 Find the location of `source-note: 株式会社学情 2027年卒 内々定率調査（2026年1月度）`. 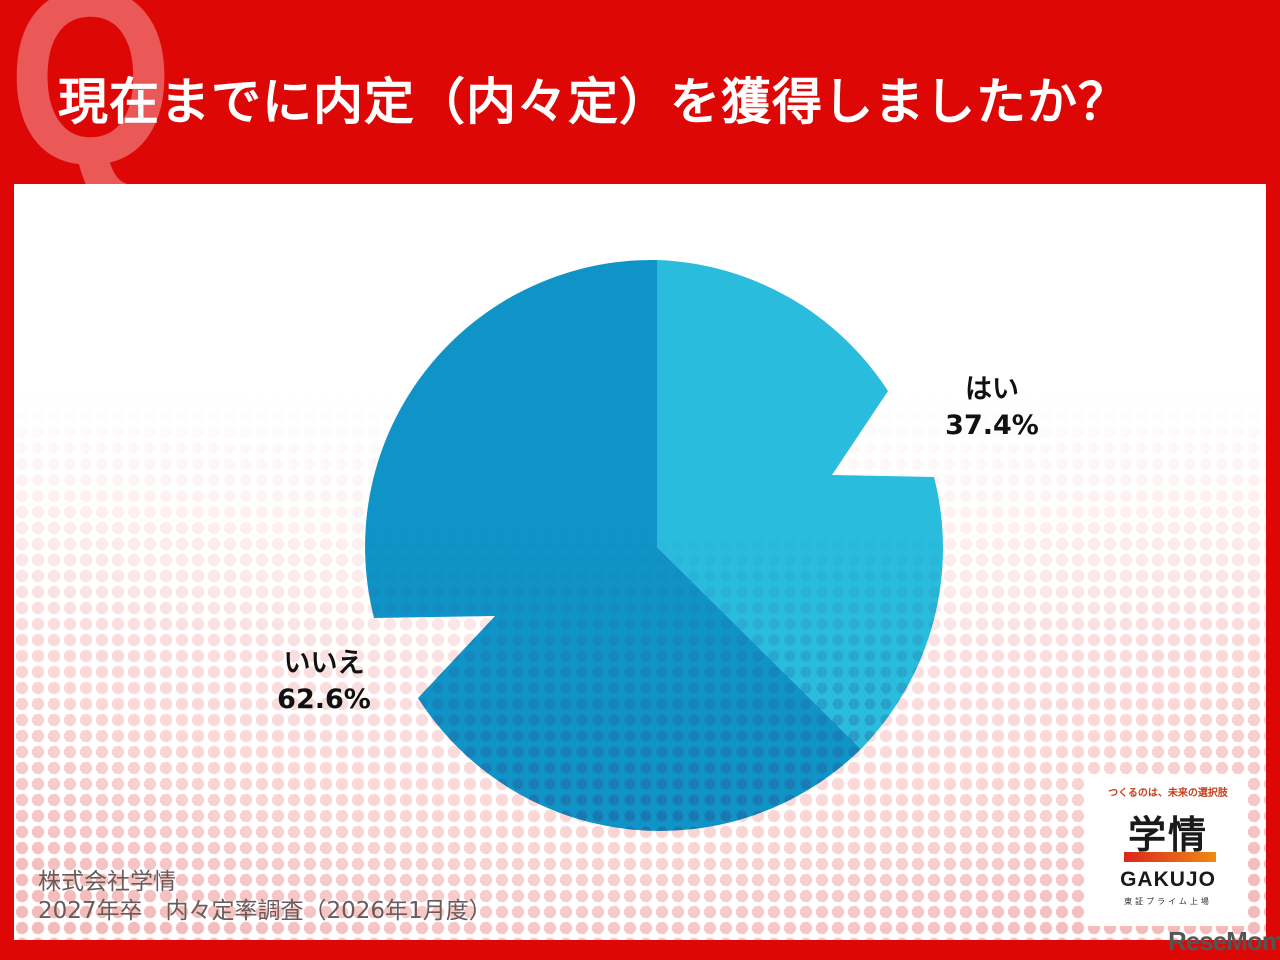

source-note: 株式会社学情 2027年卒 内々定率調査（2026年1月度） is located at coordinates (265, 897).